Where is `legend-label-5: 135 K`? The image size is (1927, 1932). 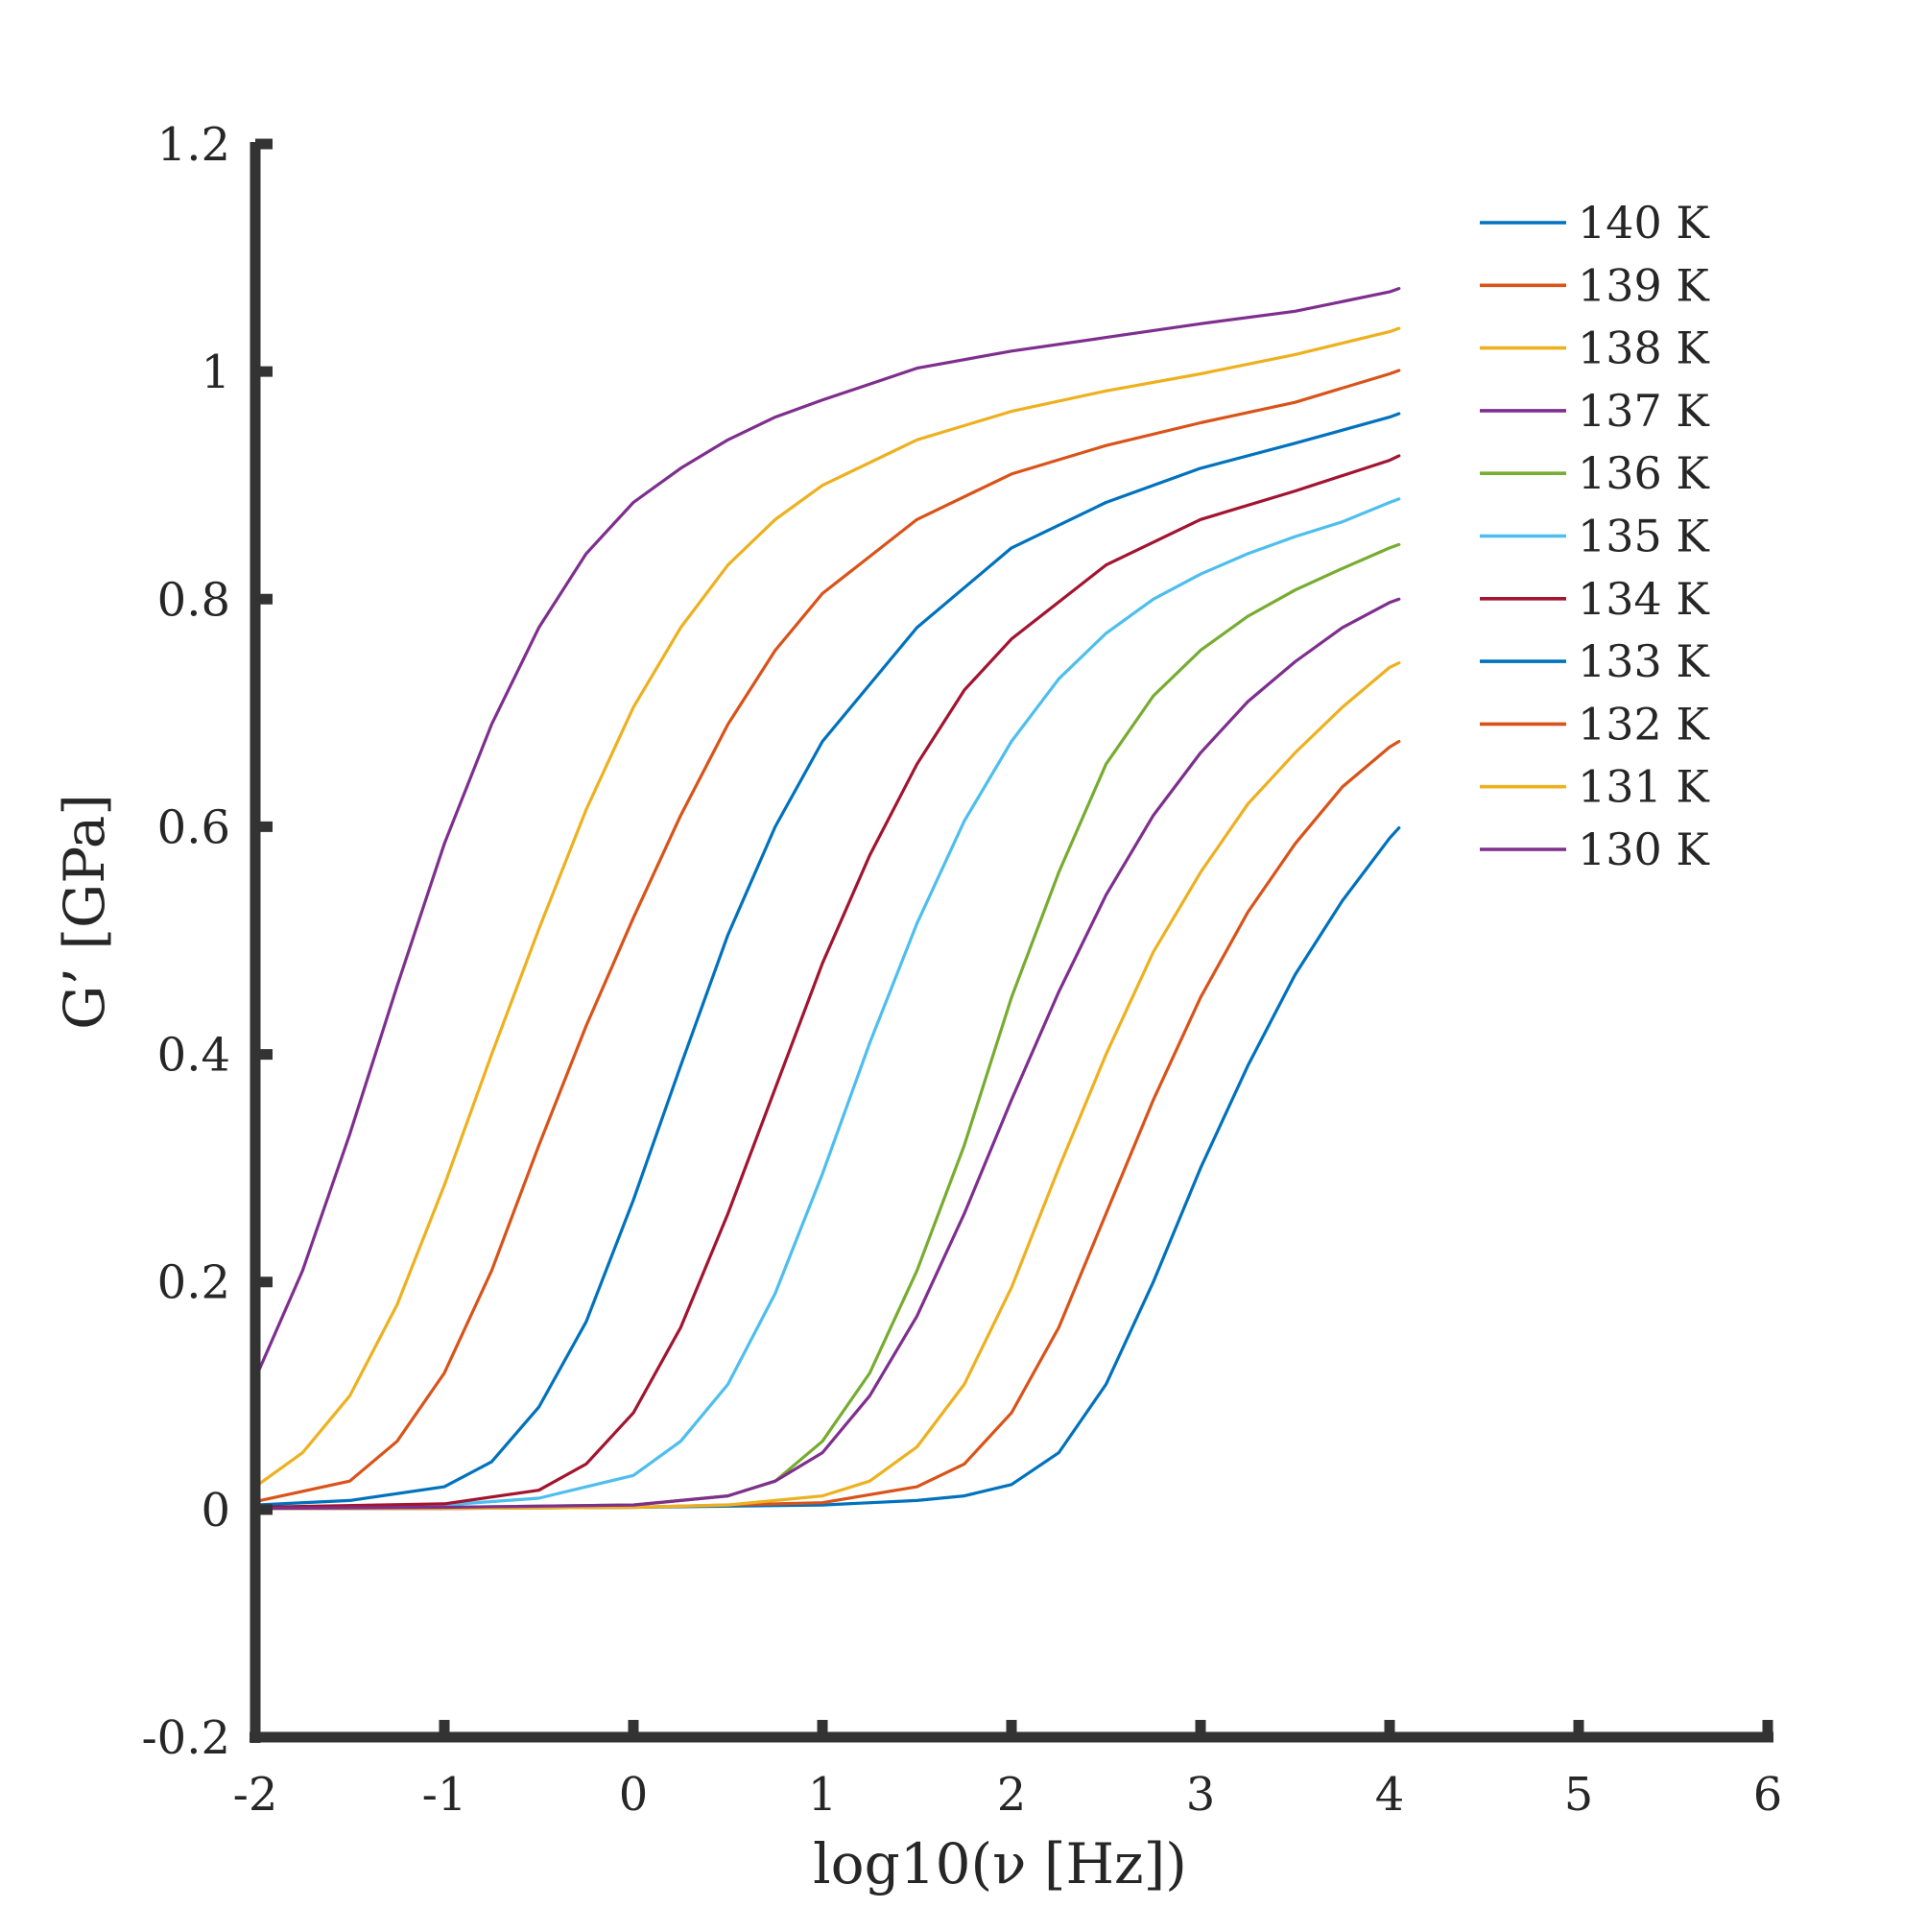 legend-label-5: 135 K is located at coordinates (1644, 536).